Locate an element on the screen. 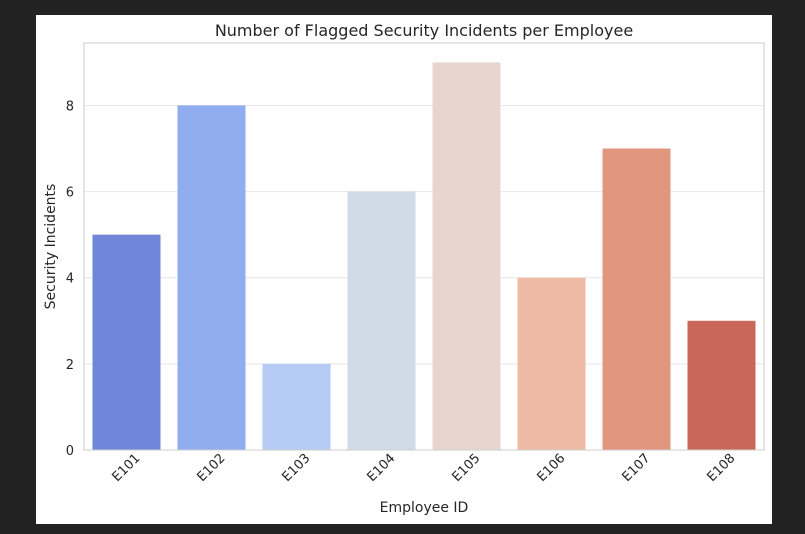 This screenshot has height=534, width=805. x-axis-label: Employee ID is located at coordinates (424, 508).